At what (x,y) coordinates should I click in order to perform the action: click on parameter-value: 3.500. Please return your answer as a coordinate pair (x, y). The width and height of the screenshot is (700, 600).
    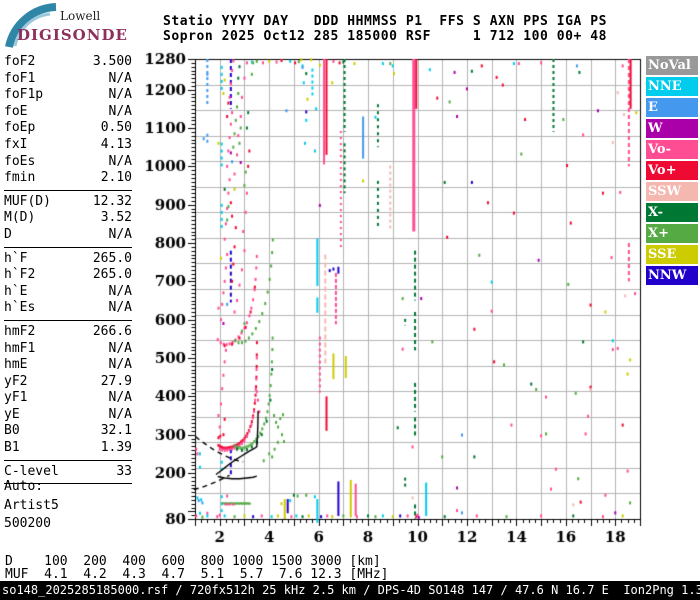
    Looking at the image, I should click on (112, 61).